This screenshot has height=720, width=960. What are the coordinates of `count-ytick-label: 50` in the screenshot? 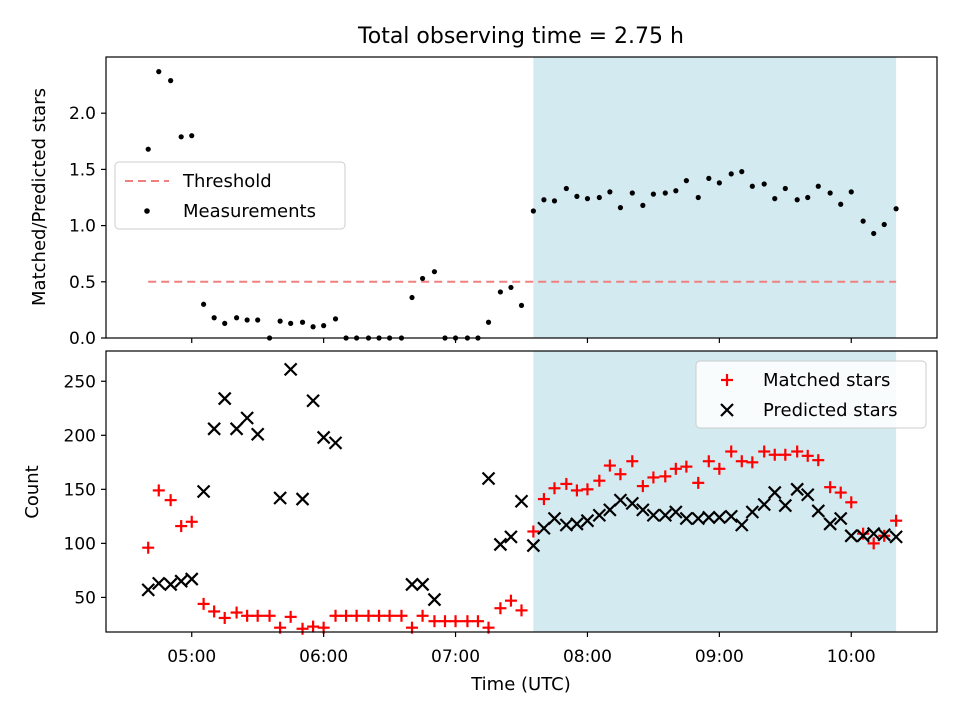 It's located at (85, 598).